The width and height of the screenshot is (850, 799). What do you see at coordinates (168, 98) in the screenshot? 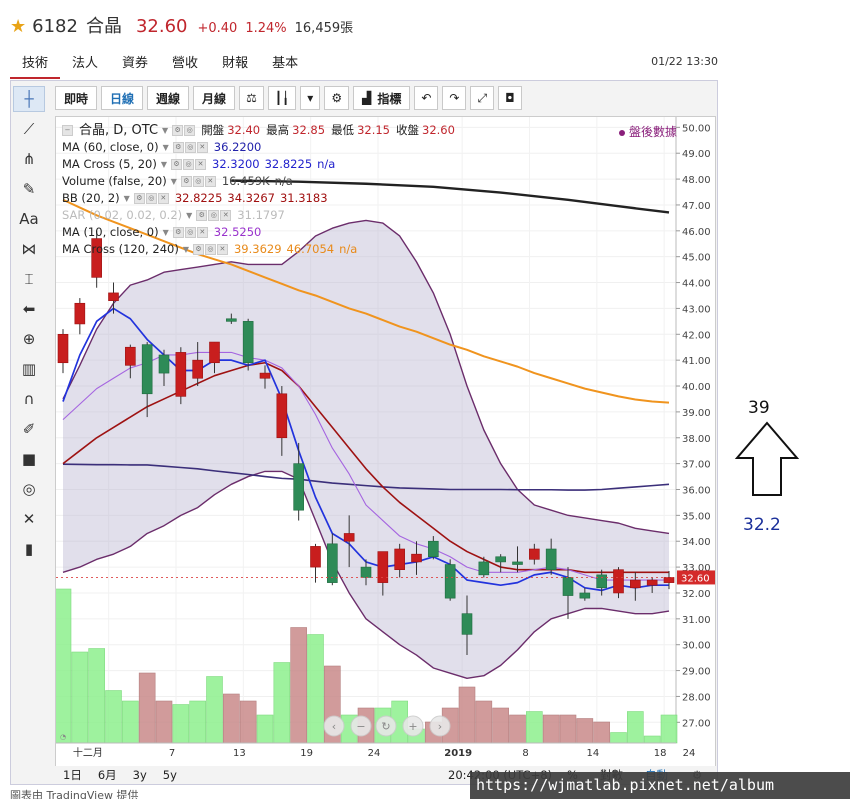
I see `interval-weekly-button: 週線` at bounding box center [168, 98].